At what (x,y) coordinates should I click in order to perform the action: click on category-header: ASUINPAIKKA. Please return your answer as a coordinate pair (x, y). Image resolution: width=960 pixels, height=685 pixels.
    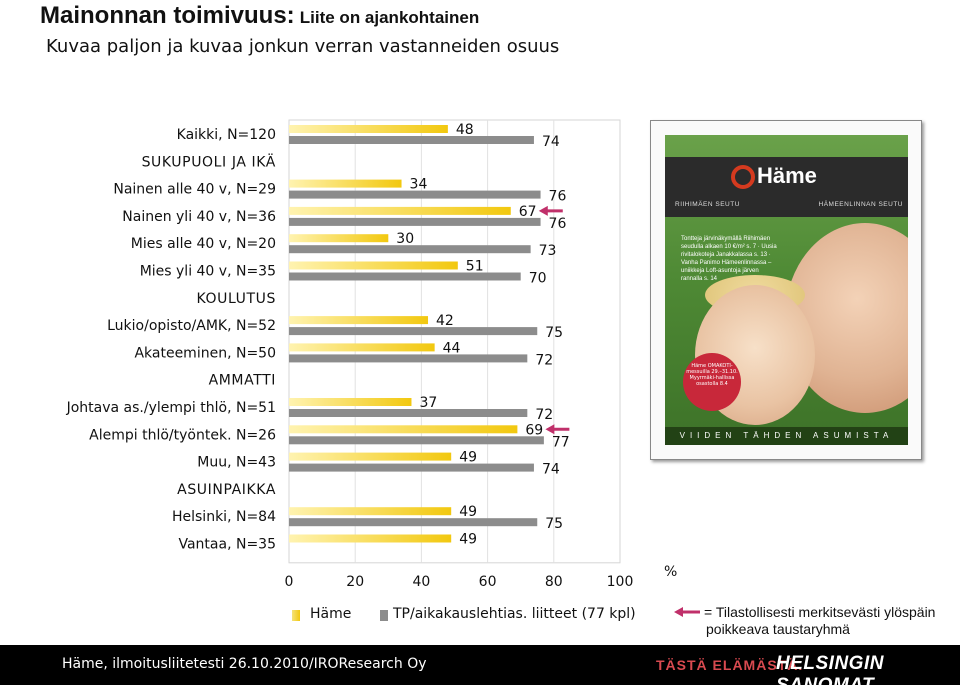
    Looking at the image, I should click on (226, 490).